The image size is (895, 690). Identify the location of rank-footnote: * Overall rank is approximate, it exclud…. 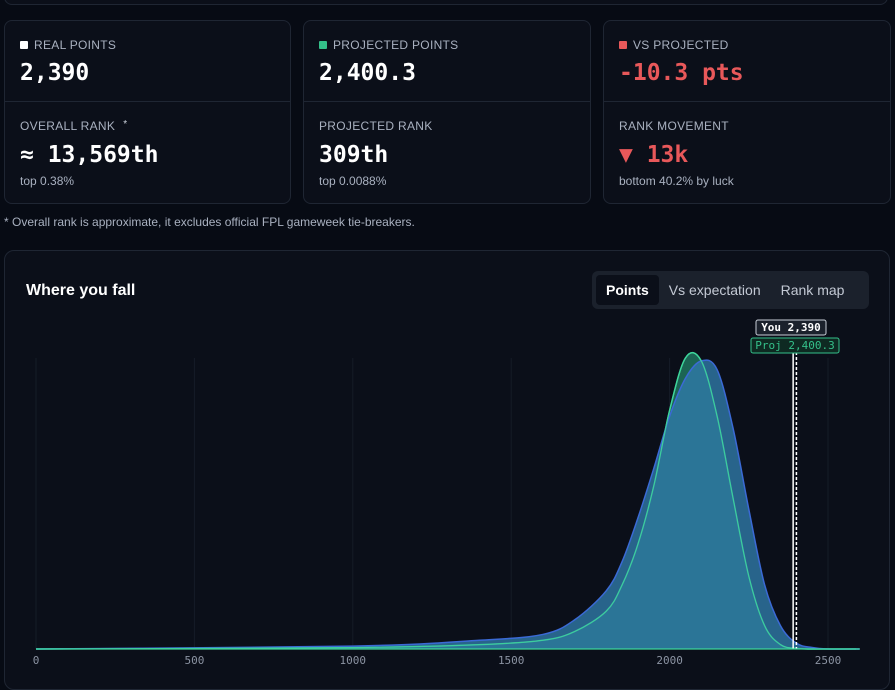
(209, 222).